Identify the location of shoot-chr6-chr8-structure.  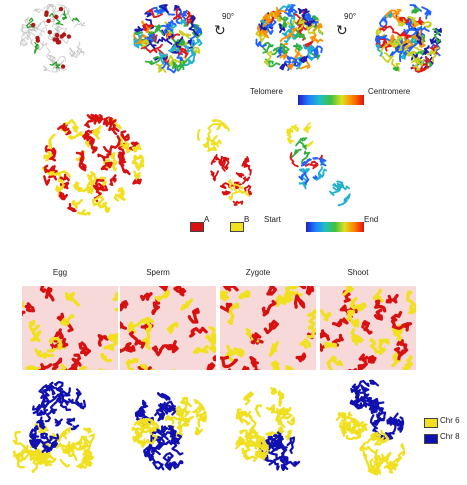
(370, 427).